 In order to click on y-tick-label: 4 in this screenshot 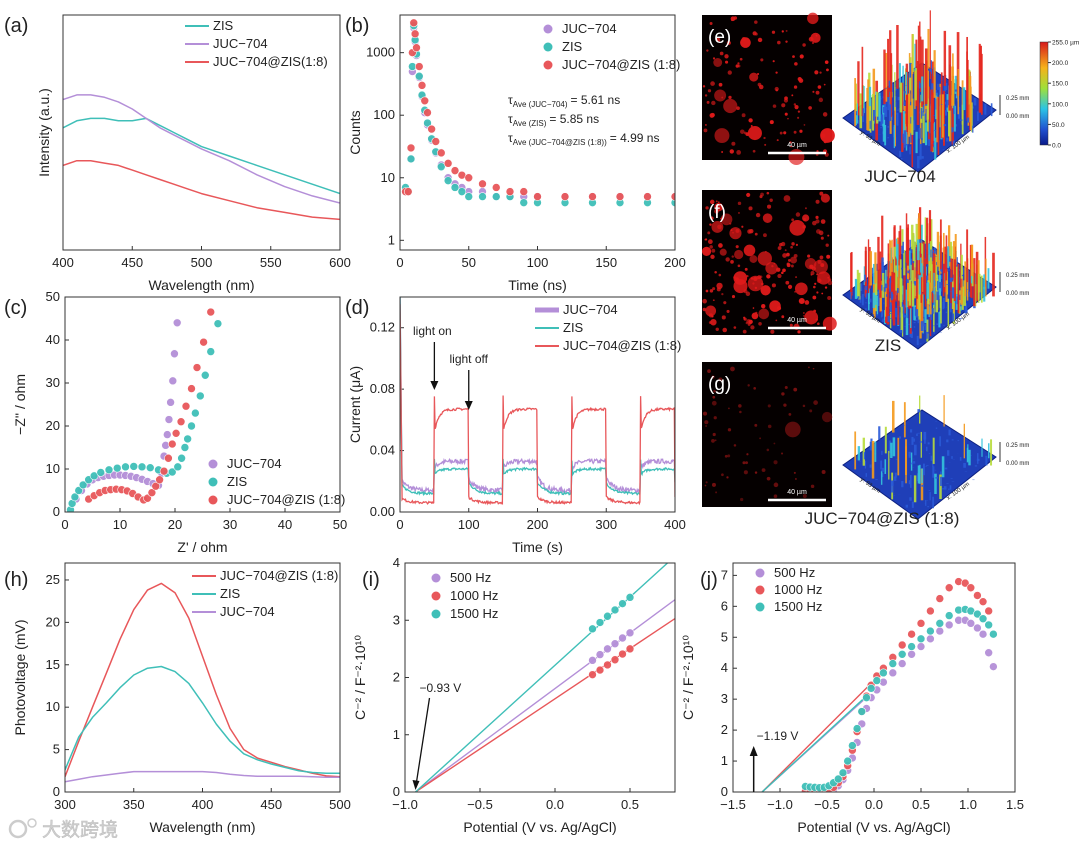, I will do `click(396, 562)`.